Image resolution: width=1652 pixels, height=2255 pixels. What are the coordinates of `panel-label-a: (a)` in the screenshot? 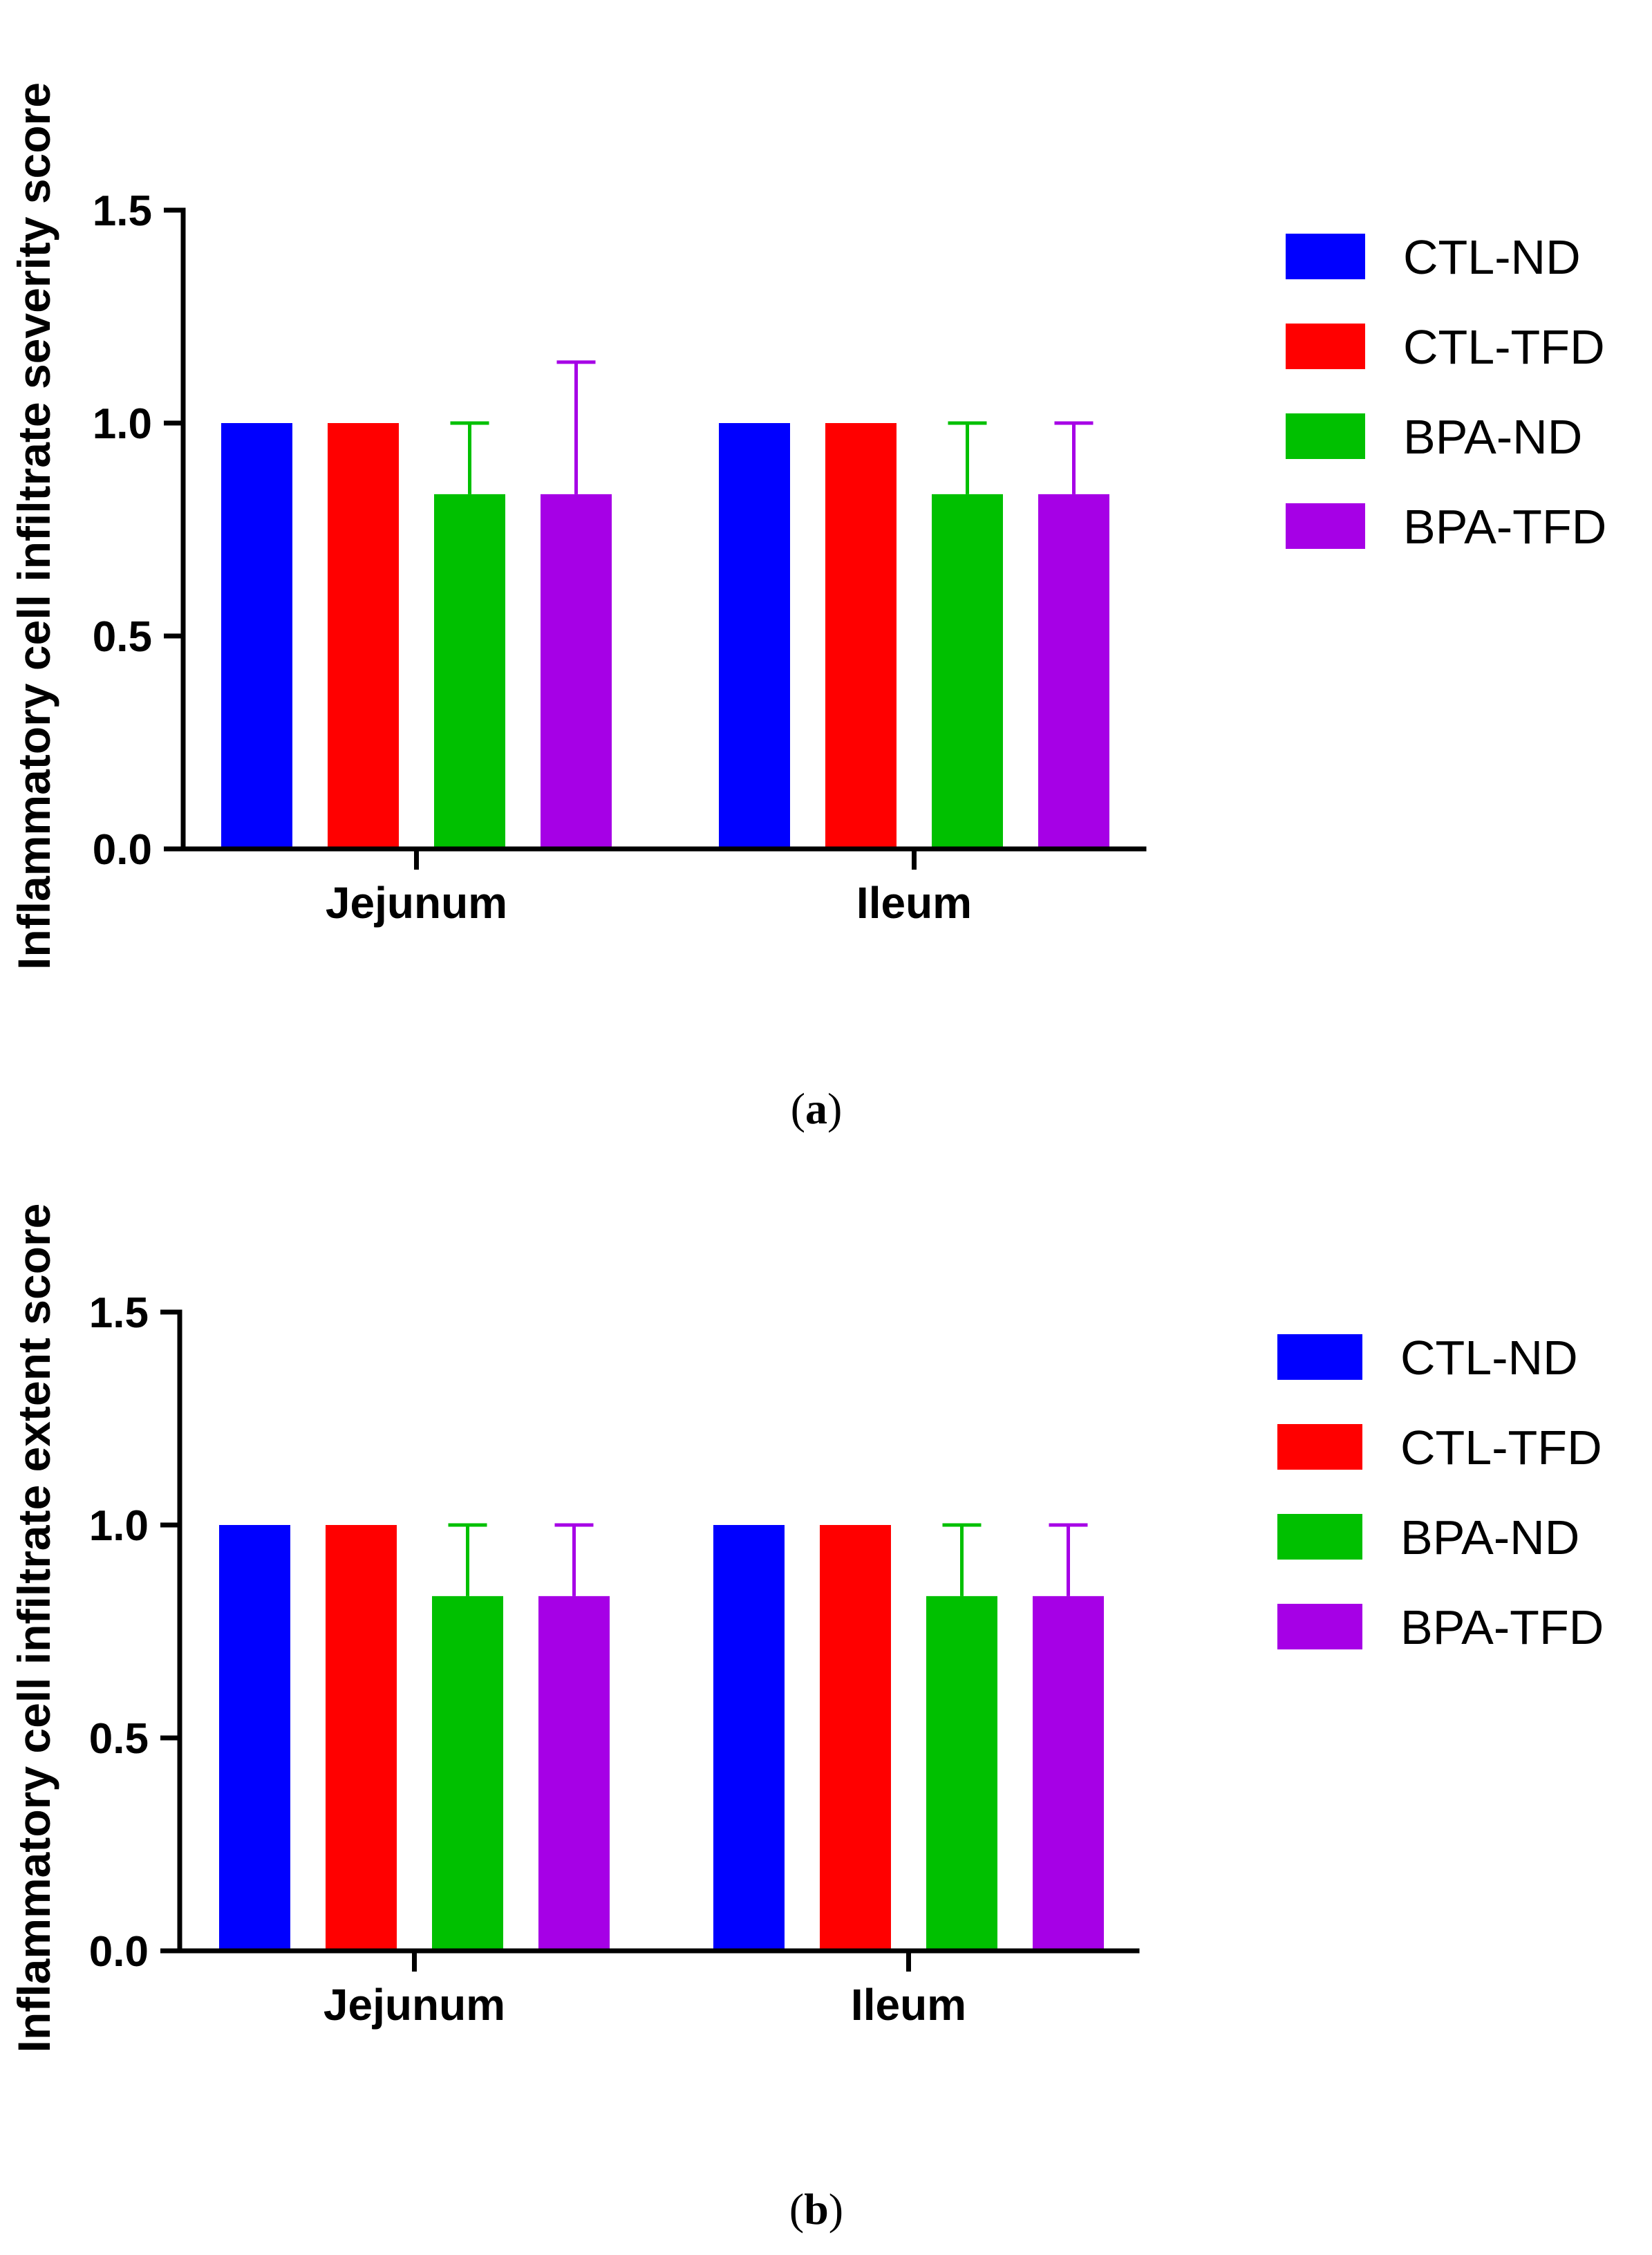 It's located at (817, 1108).